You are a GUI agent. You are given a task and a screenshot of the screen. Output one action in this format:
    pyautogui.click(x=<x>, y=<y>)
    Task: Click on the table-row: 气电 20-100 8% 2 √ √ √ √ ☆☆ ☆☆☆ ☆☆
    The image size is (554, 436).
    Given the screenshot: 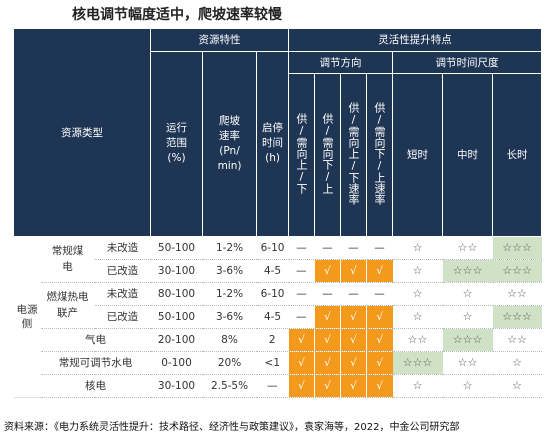 What is the action you would take?
    pyautogui.click(x=278, y=339)
    